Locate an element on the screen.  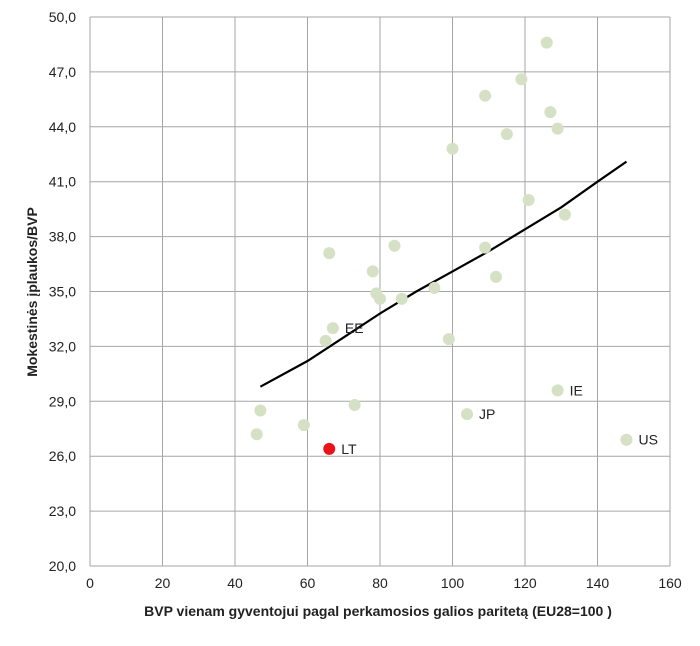
x-tick-label: 80 is located at coordinates (380, 583).